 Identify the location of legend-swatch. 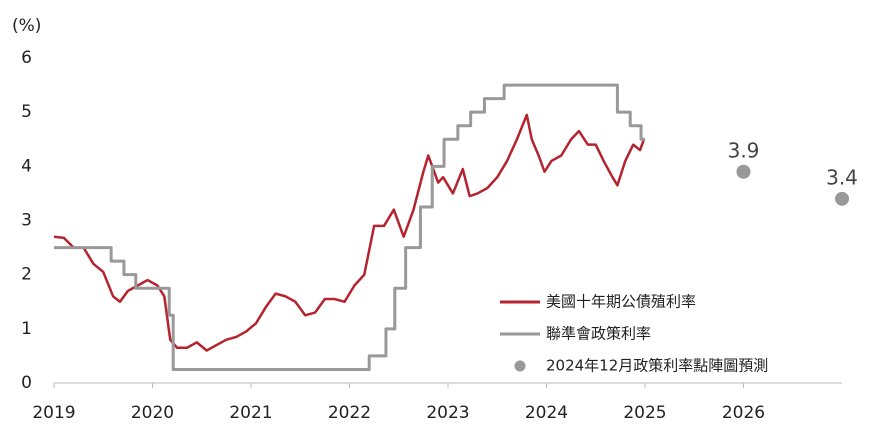
(520, 366).